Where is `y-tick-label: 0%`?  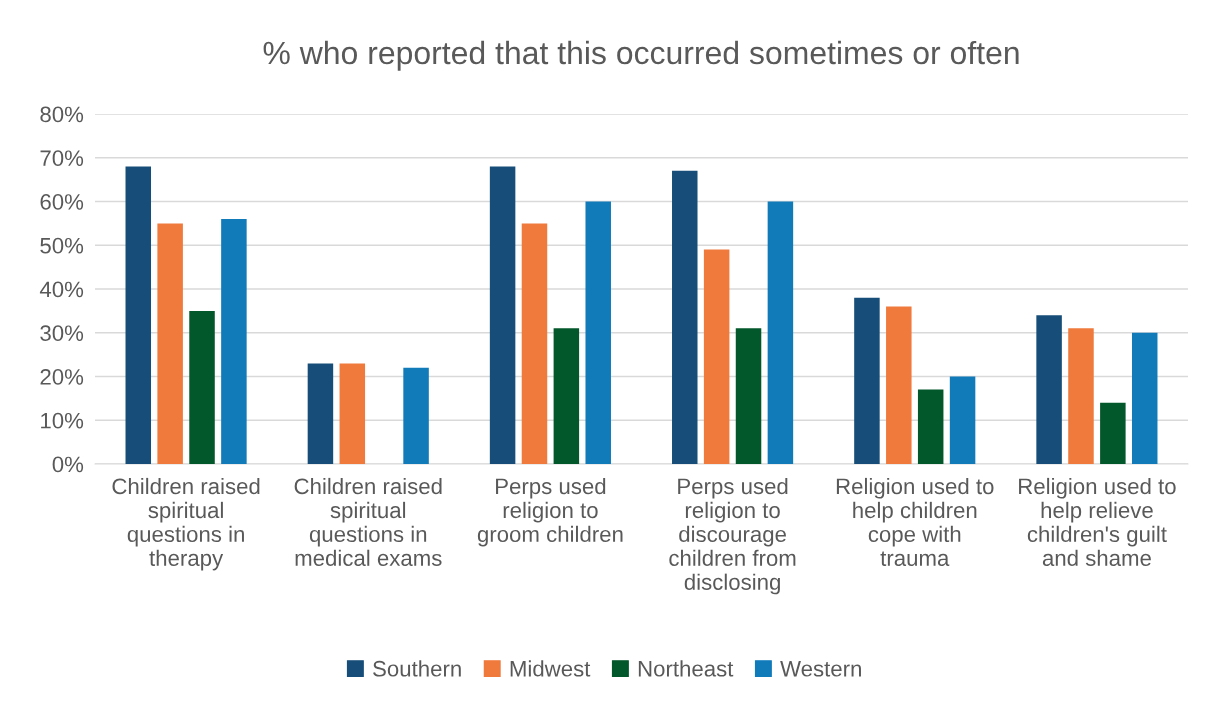 y-tick-label: 0% is located at coordinates (68, 464).